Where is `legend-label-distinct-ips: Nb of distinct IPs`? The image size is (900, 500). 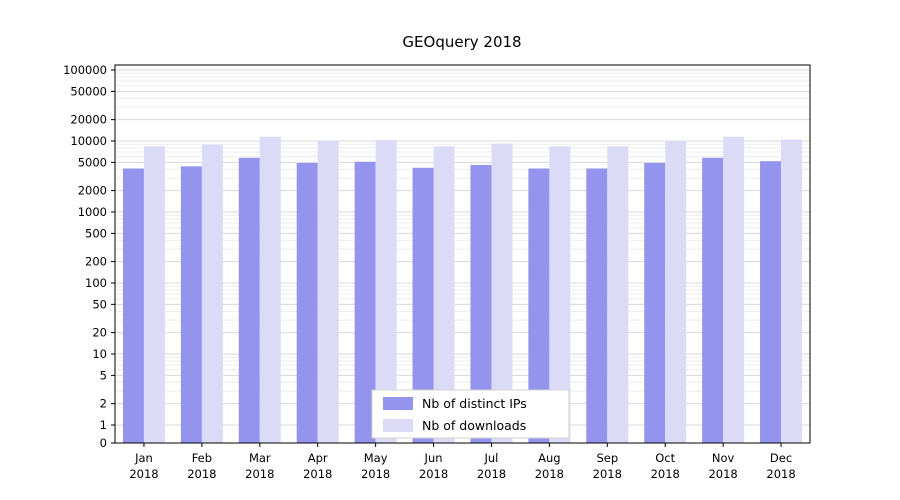
legend-label-distinct-ips: Nb of distinct IPs is located at coordinates (474, 403).